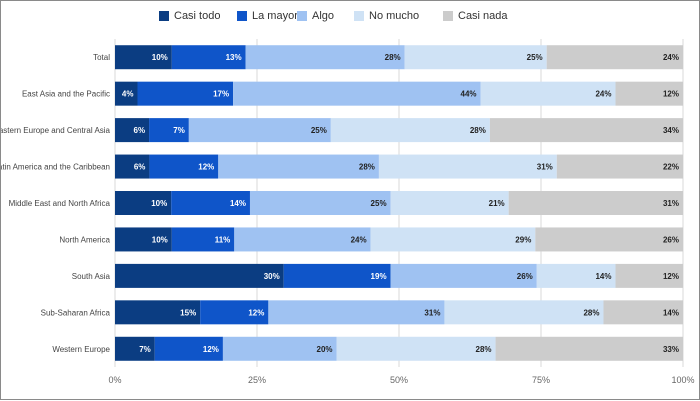  What do you see at coordinates (280, 16) in the screenshot?
I see `legend-label: La mayoría` at bounding box center [280, 16].